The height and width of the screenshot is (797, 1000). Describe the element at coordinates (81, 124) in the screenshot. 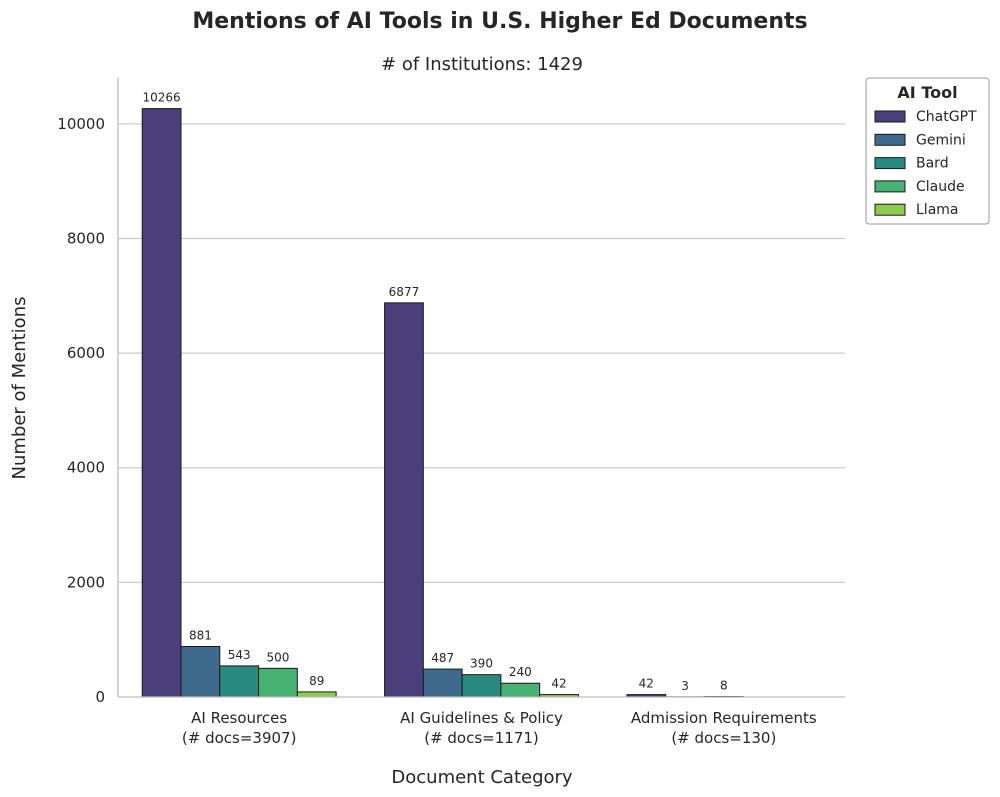

I see `y-tick-label: 10000` at that location.